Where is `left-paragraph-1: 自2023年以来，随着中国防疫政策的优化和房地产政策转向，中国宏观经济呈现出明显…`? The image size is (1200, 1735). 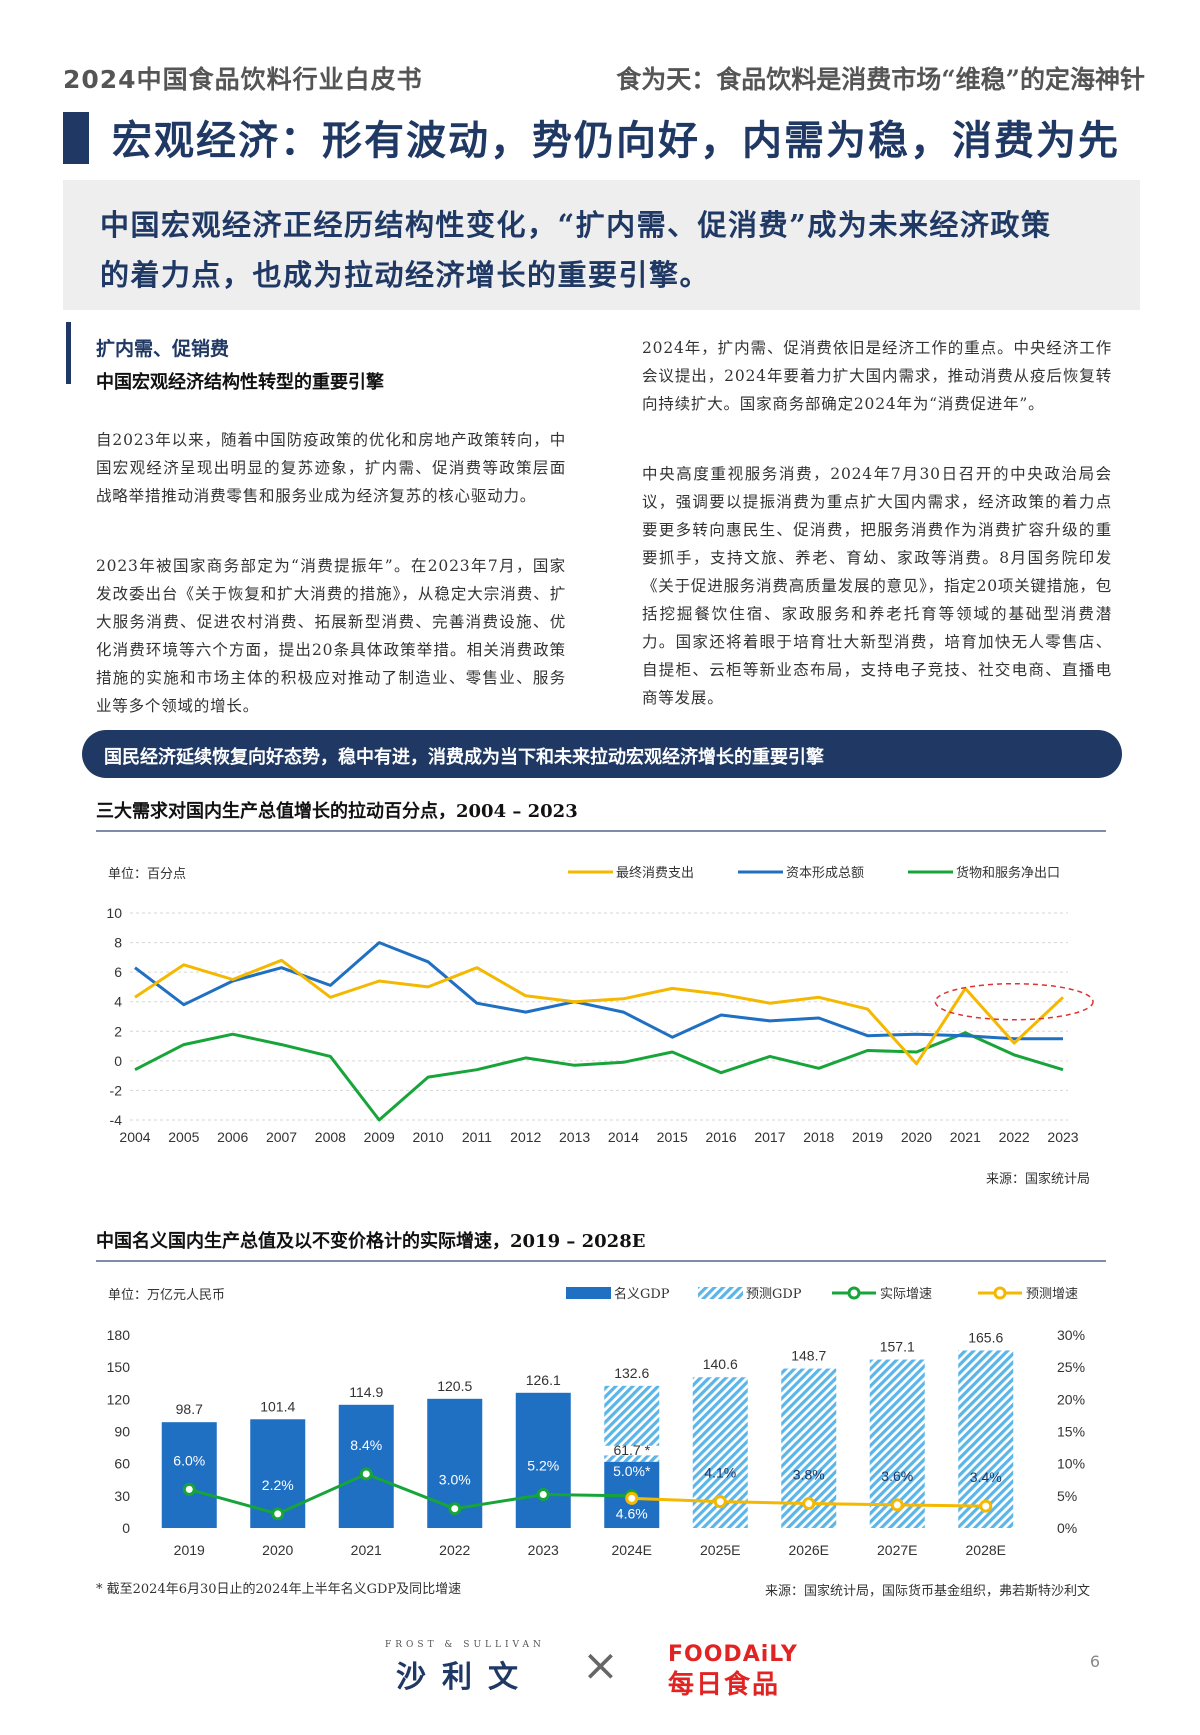 left-paragraph-1: 自2023年以来，随着中国防疫政策的优化和房地产政策转向，中国宏观经济呈现出明显… is located at coordinates (331, 468).